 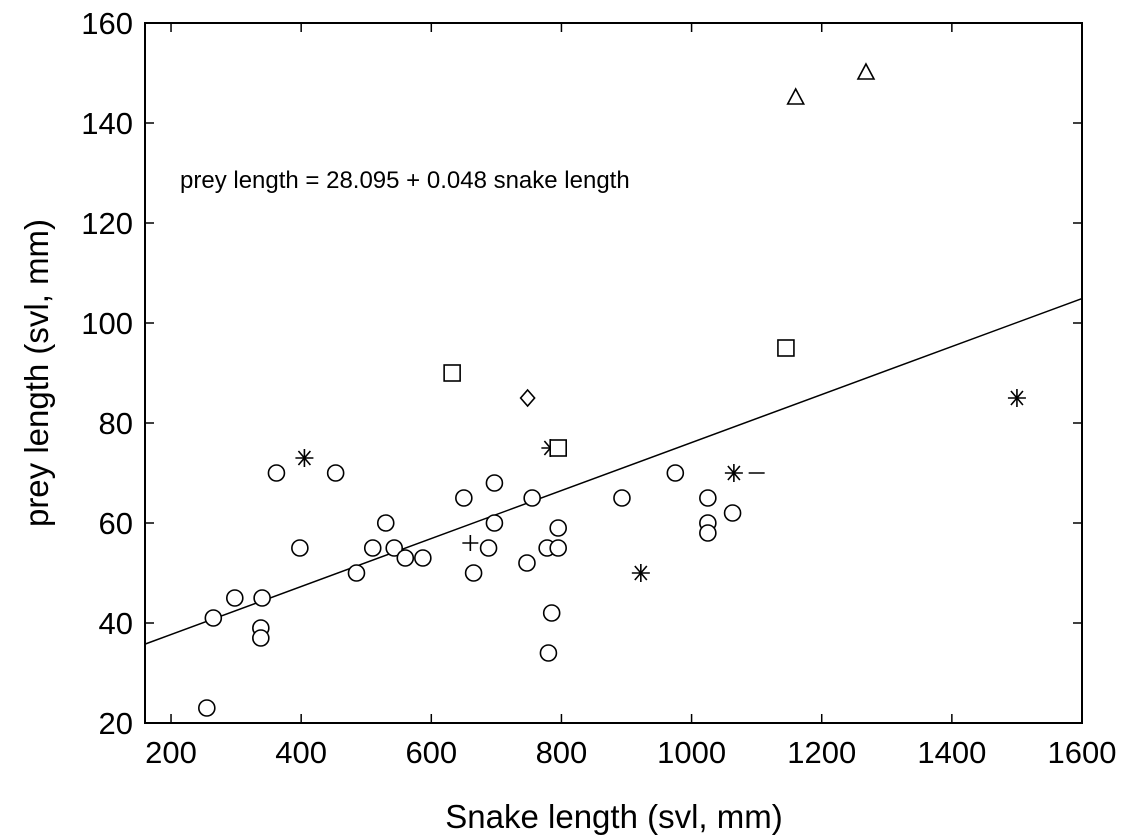 I want to click on diamond-marker, so click(x=527, y=398).